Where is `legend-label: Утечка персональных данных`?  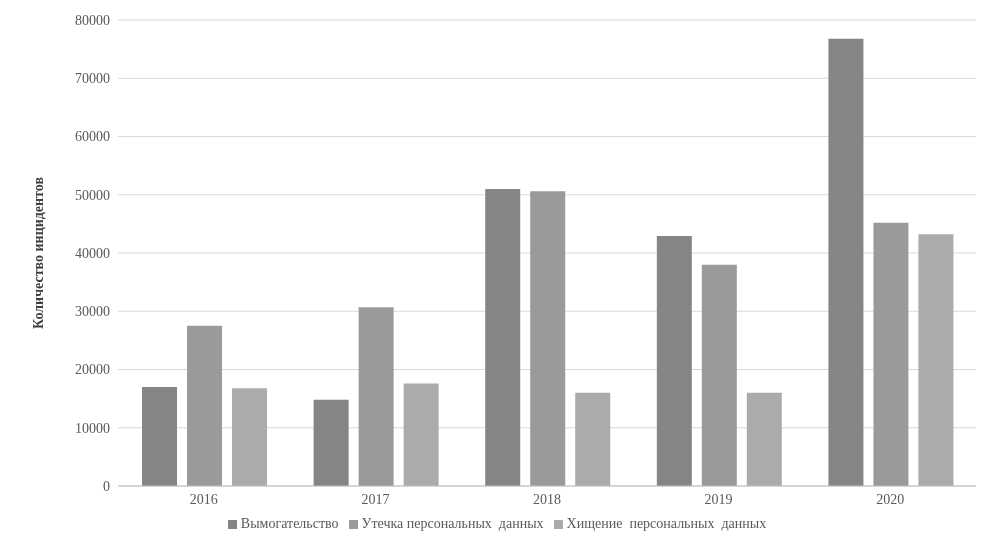
legend-label: Утечка персональных данных is located at coordinates (452, 523).